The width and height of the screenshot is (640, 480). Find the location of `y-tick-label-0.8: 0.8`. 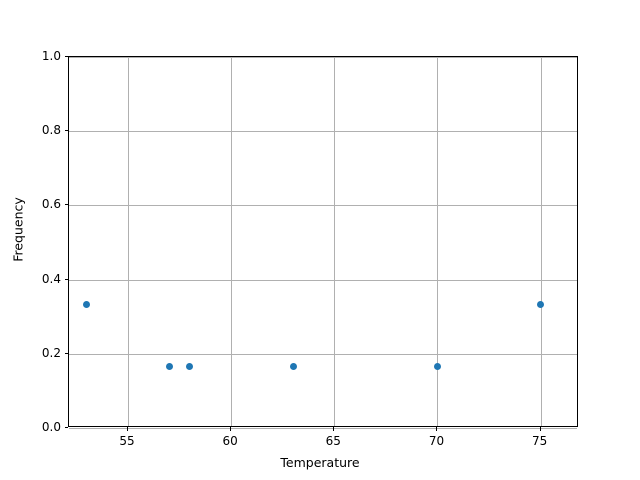

y-tick-label-0.8: 0.8 is located at coordinates (51, 130).